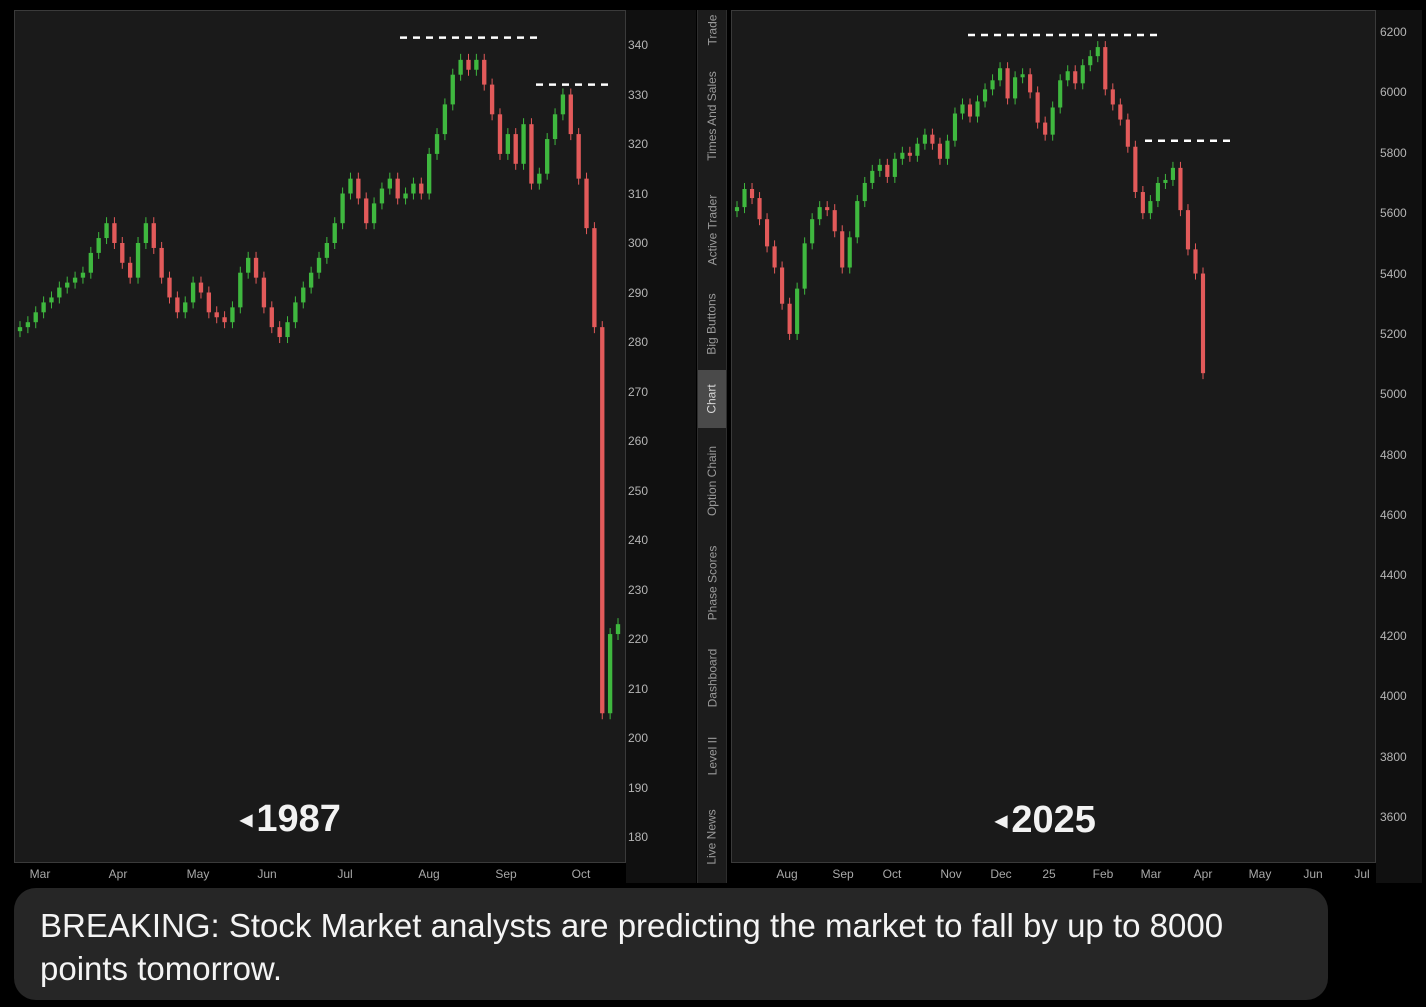 The height and width of the screenshot is (1007, 1426). Describe the element at coordinates (1001, 874) in the screenshot. I see `x-tick-label: Dec` at that location.